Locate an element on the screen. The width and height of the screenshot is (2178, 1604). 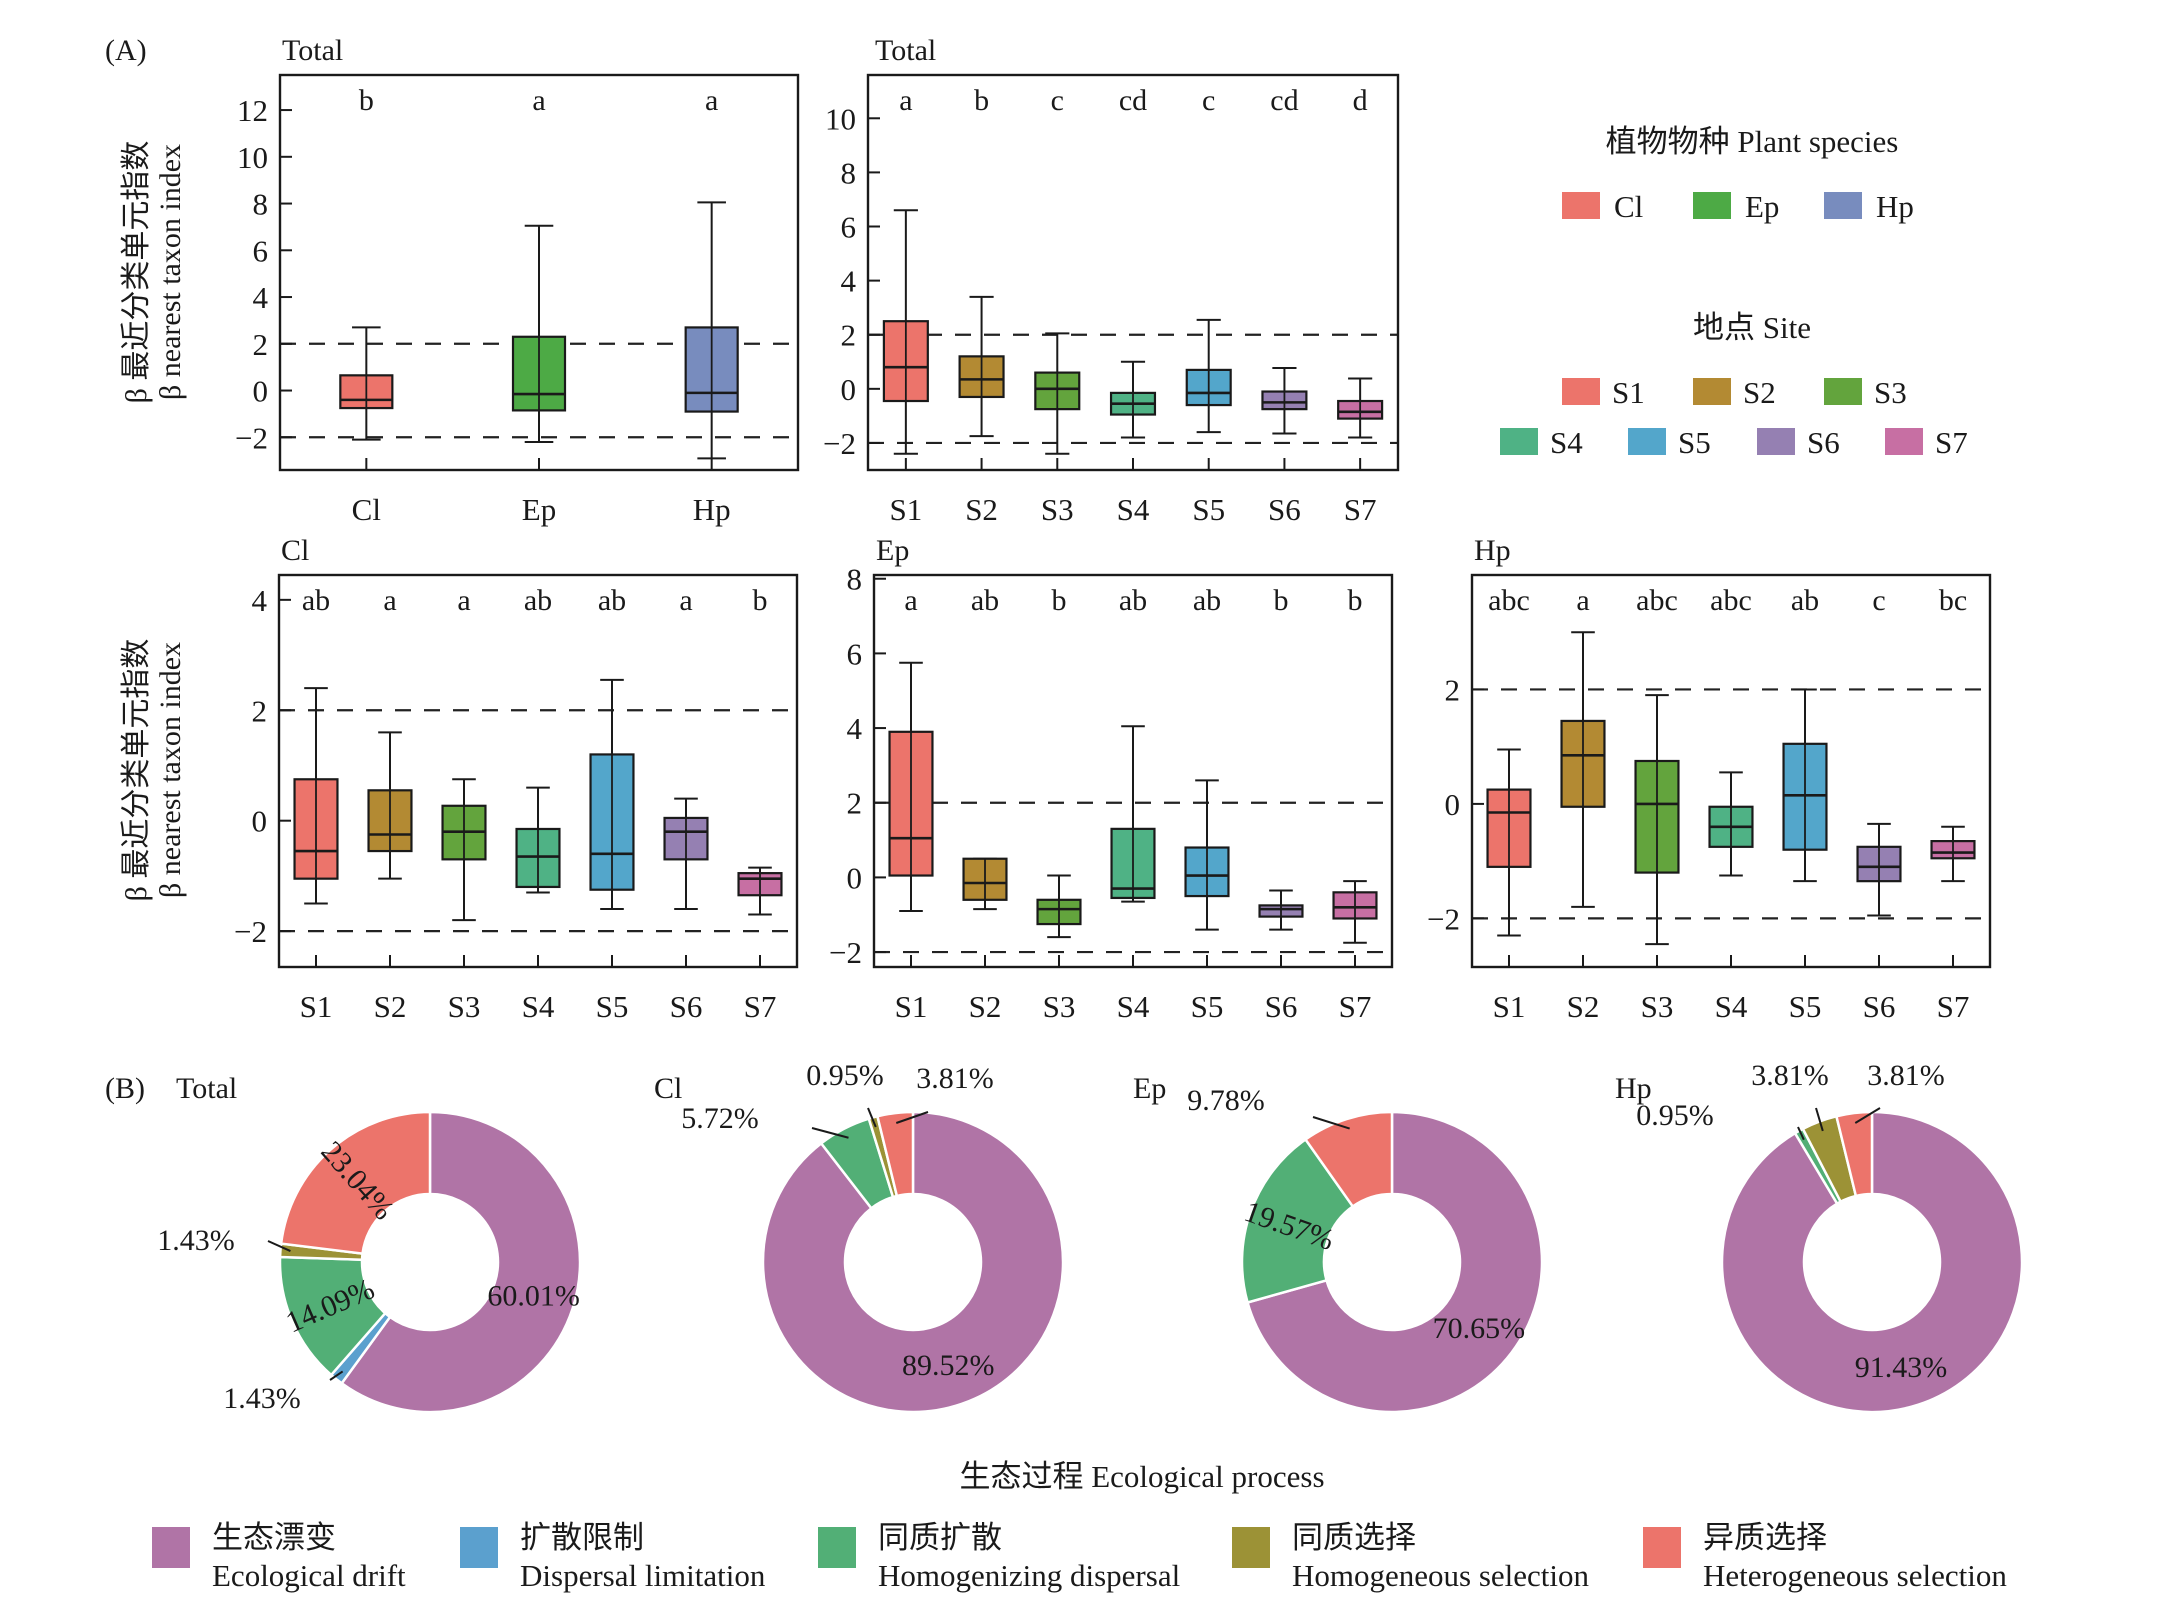
box-hp: a Hp is located at coordinates (711, 305).